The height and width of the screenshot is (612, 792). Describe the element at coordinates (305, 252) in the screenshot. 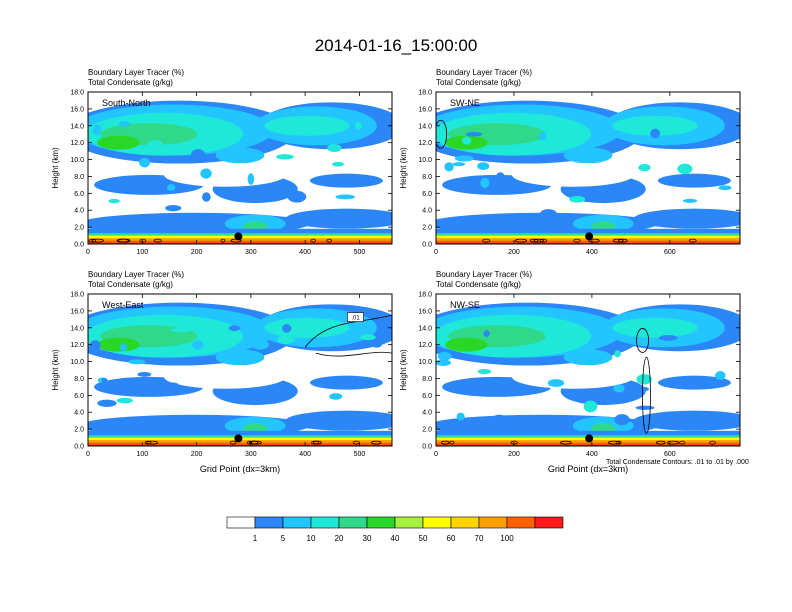

I see `x-tick-label: 400` at that location.